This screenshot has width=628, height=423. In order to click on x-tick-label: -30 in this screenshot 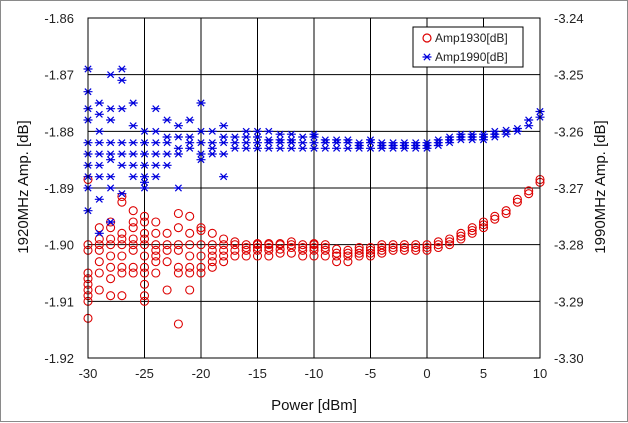, I will do `click(88, 373)`.